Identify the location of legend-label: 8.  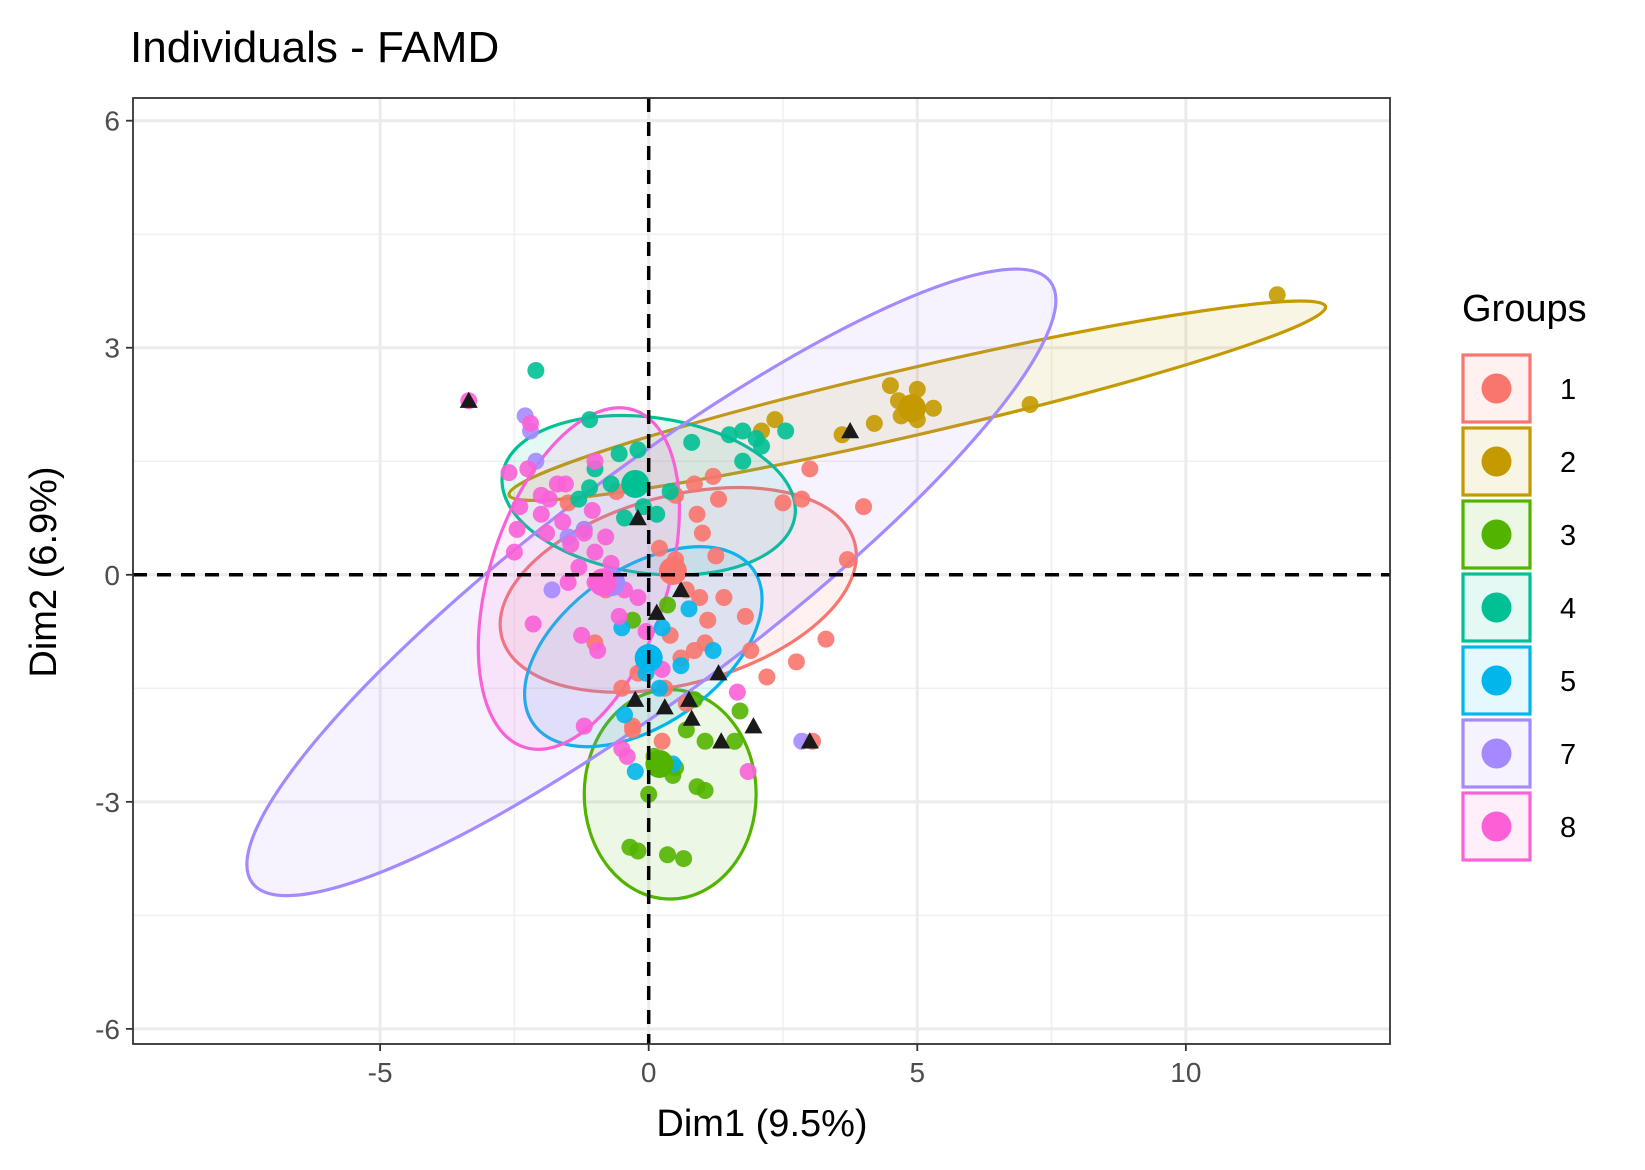
(1568, 828).